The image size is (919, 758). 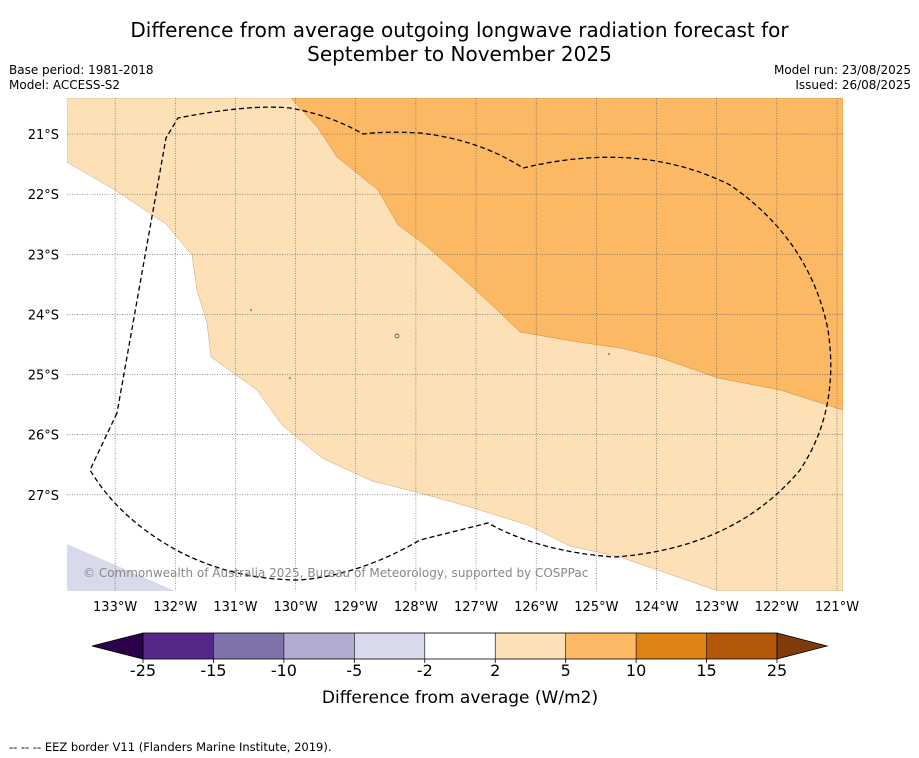 What do you see at coordinates (842, 70) in the screenshot?
I see `model-run: Model run: 23/08/2025` at bounding box center [842, 70].